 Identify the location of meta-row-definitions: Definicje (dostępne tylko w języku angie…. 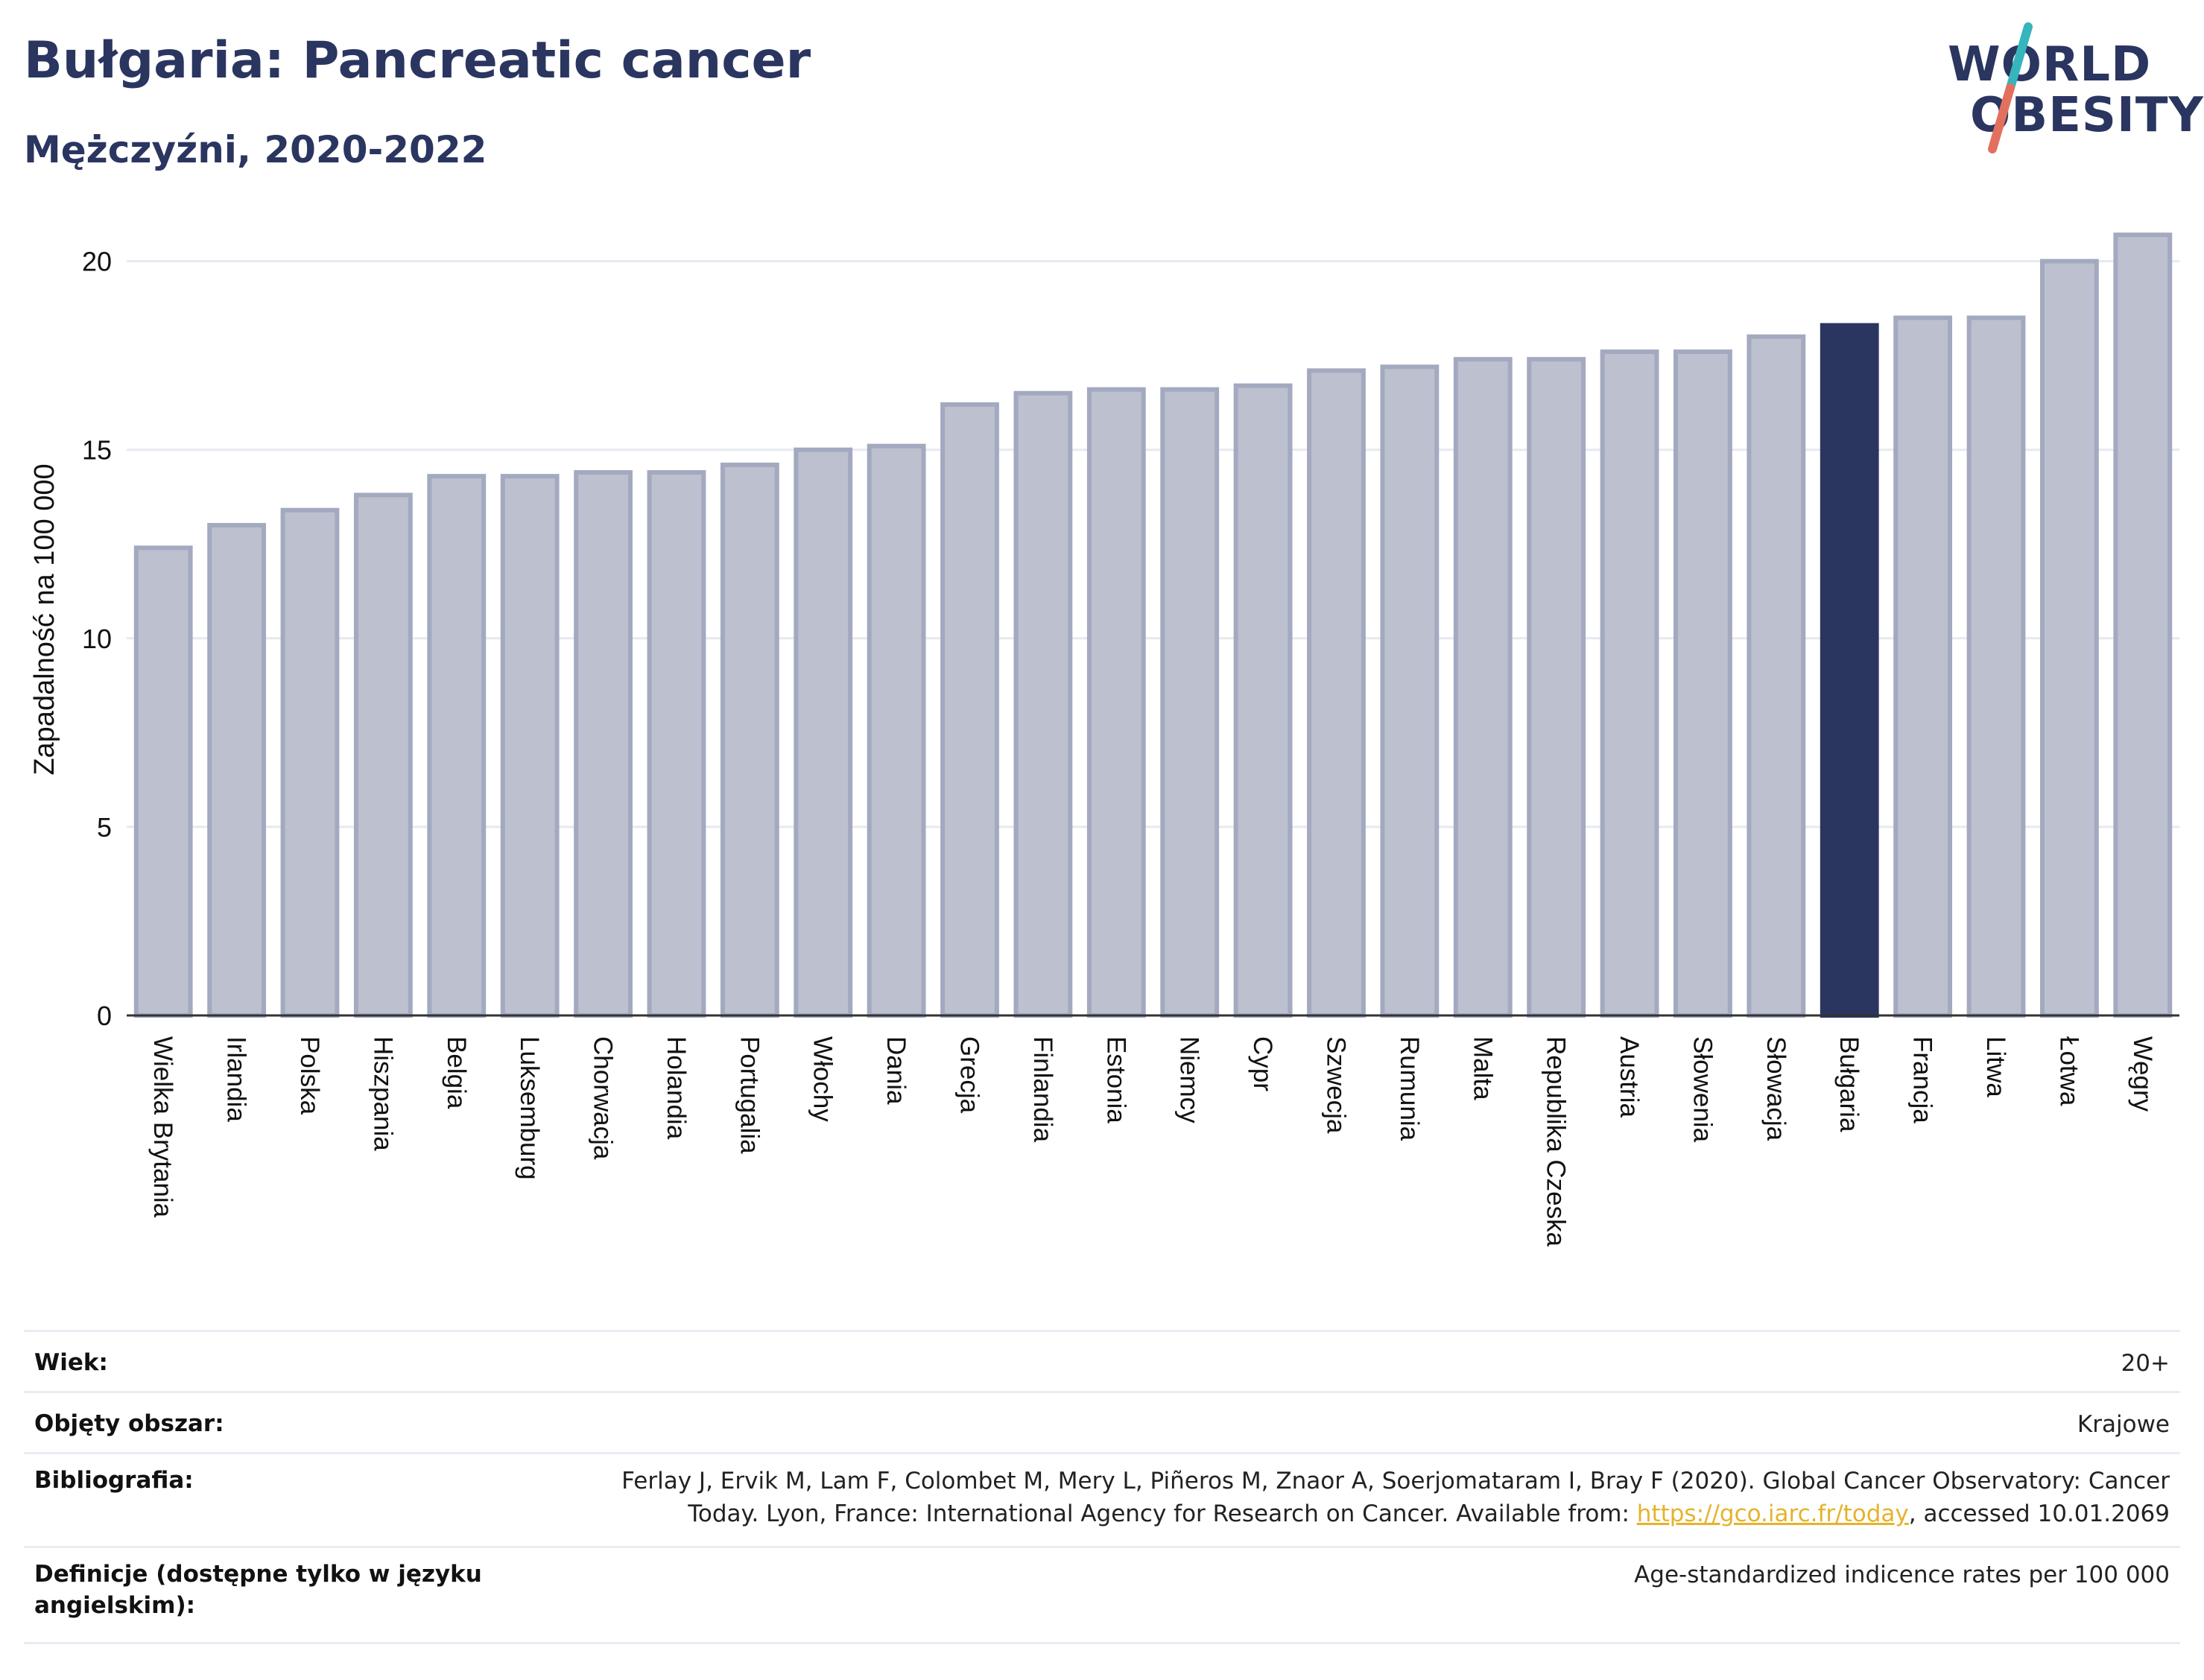
(1102, 1595).